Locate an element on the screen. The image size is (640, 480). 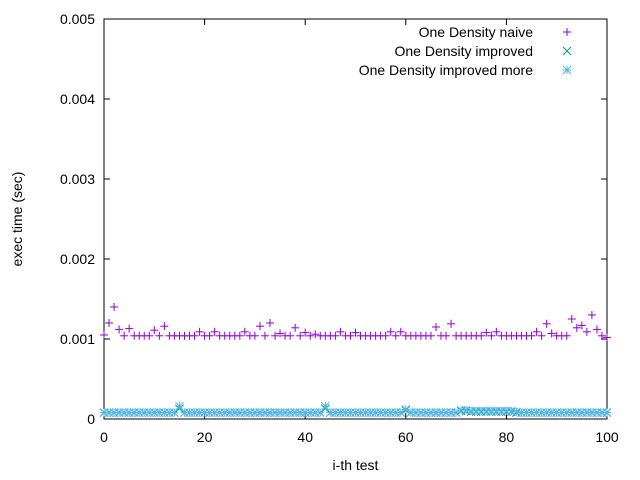
y-tick-label: 0.002 is located at coordinates (77, 259).